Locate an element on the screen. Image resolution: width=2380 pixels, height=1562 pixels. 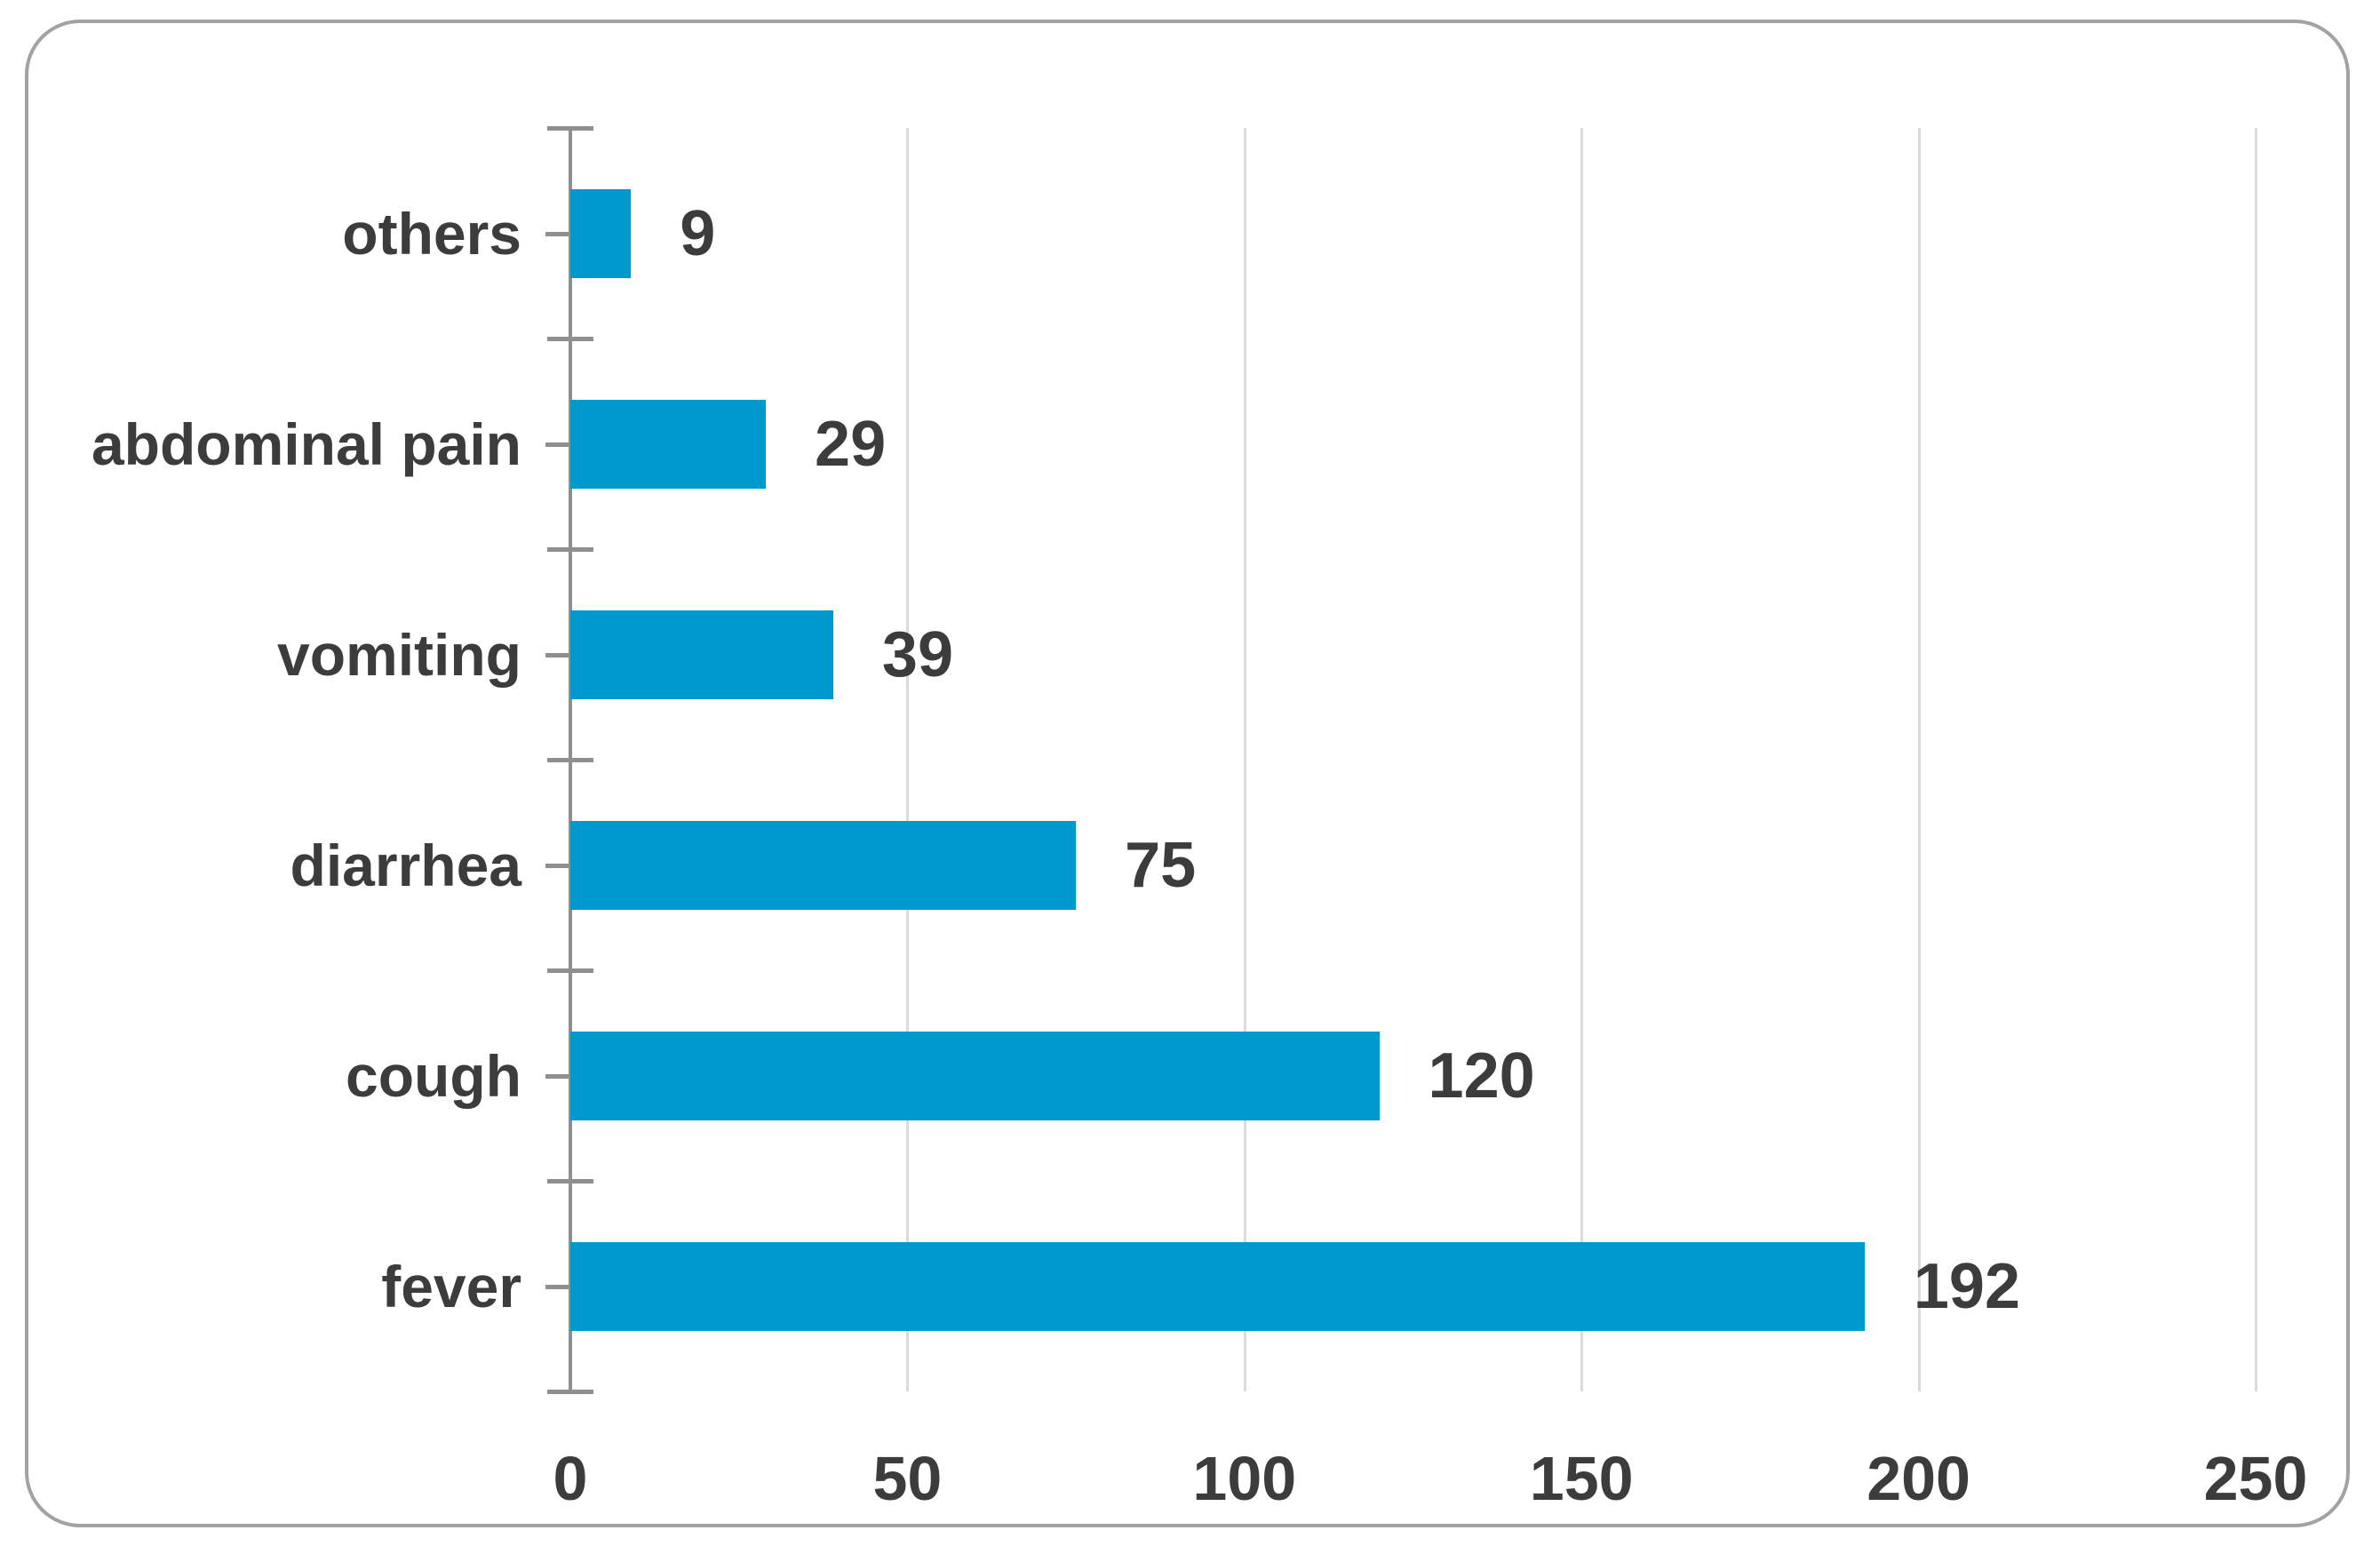
value-axis-labels: 0 50 100 150 200 250 is located at coordinates (1430, 1483).